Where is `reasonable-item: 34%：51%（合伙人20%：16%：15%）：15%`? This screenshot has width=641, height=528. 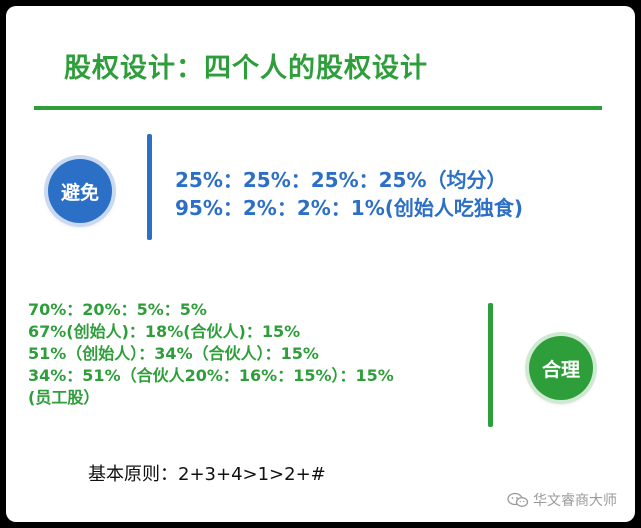 reasonable-item: 34%：51%（合伙人20%：16%：15%）：15% is located at coordinates (211, 375).